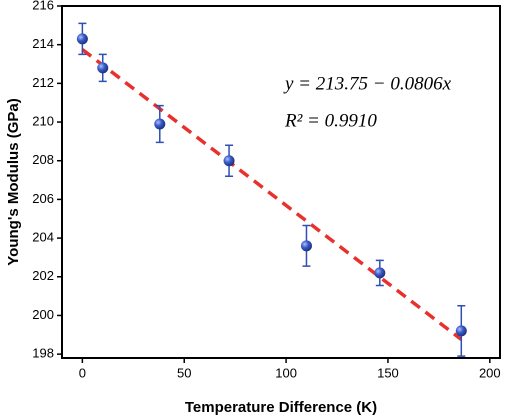 This screenshot has height=420, width=506. I want to click on x-tick-label: 0, so click(82, 372).